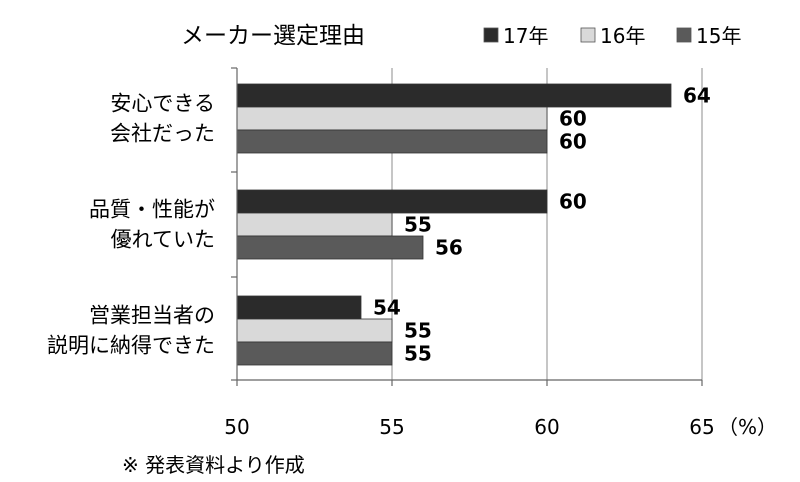 This screenshot has width=800, height=482. Describe the element at coordinates (162, 134) in the screenshot. I see `category-label: 会社だった` at that location.